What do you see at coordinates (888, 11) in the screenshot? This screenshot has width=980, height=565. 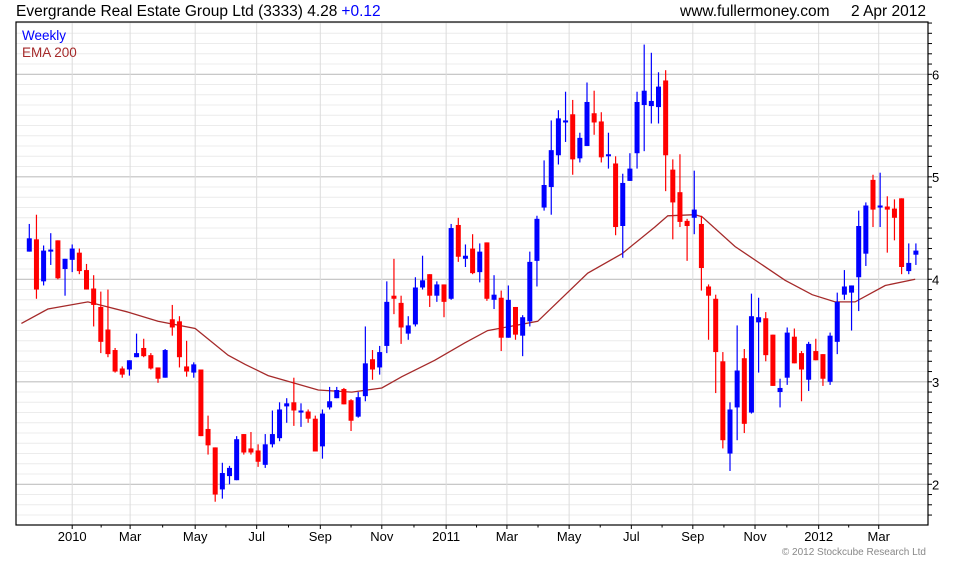 I see `chart-date: 2 Apr 2012` at bounding box center [888, 11].